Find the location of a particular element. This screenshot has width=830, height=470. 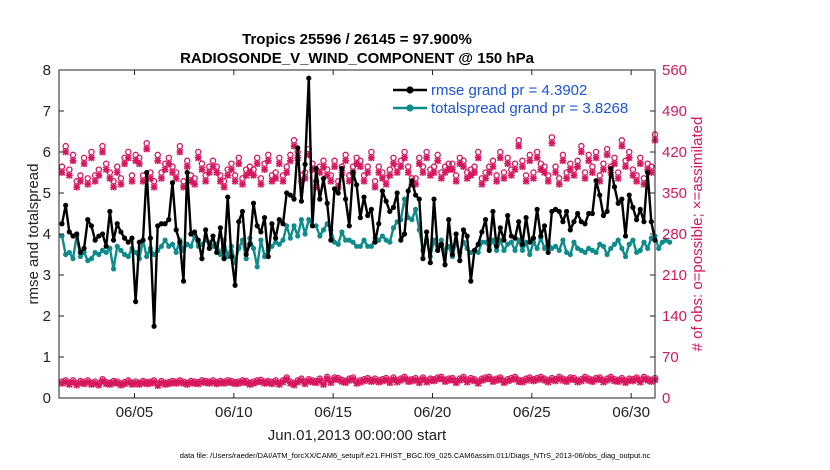

chart-title-line1: Tropics 25596 / 26145 = 97.900% is located at coordinates (357, 39).